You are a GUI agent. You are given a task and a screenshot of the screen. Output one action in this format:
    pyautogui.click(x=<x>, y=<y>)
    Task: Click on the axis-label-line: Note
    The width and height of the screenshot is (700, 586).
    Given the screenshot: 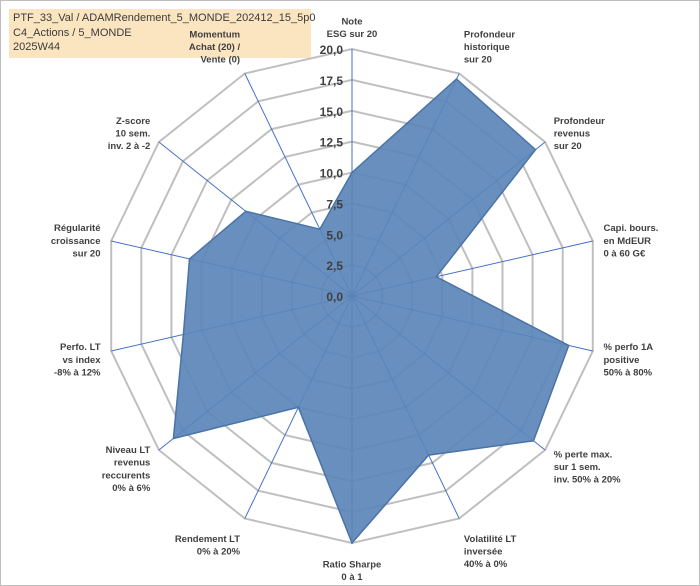 What is the action you would take?
    pyautogui.click(x=351, y=21)
    